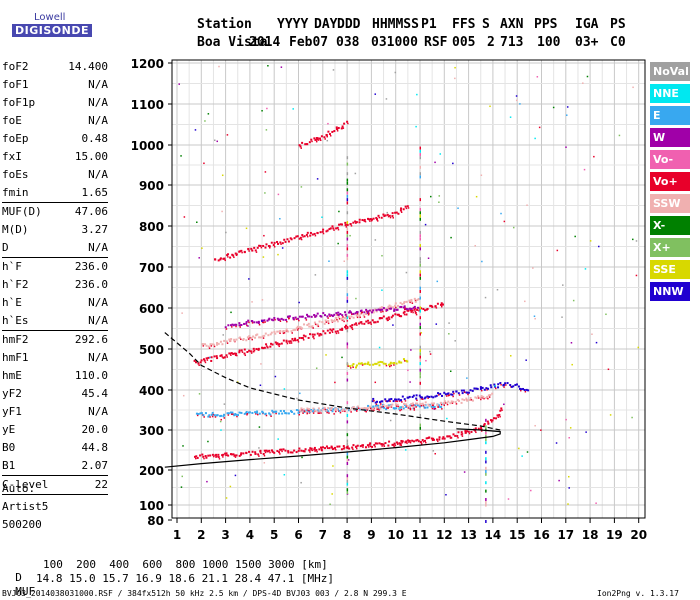  What do you see at coordinates (151, 391) in the screenshot?
I see `y-tick-label: 400` at bounding box center [151, 391].